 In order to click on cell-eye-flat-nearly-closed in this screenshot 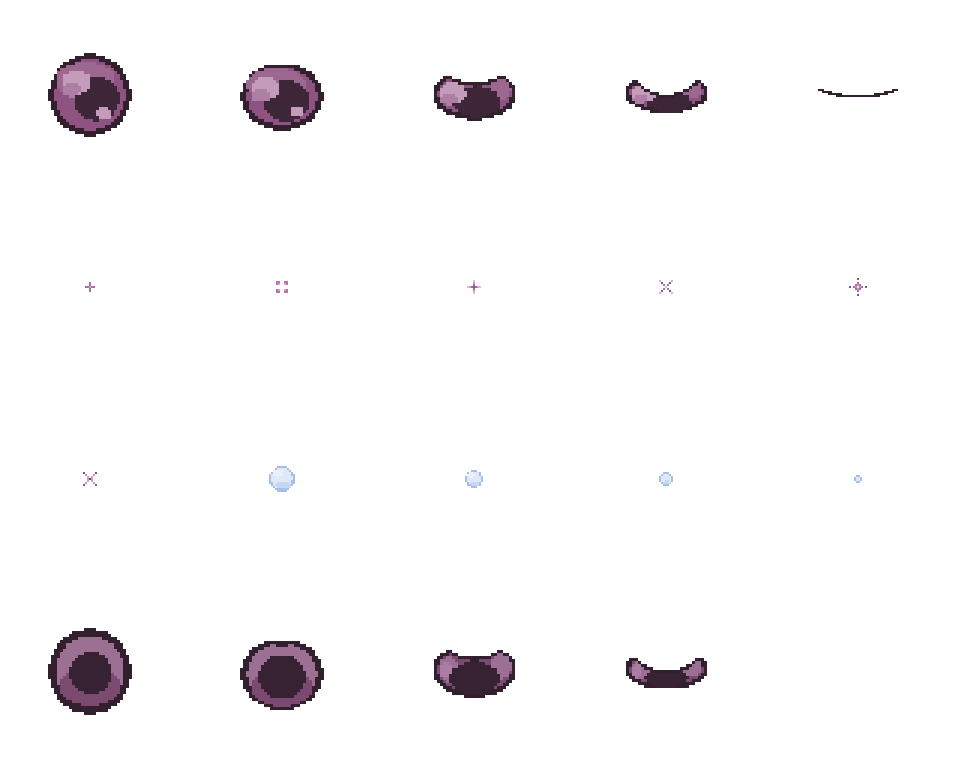, I will do `click(666, 671)`.